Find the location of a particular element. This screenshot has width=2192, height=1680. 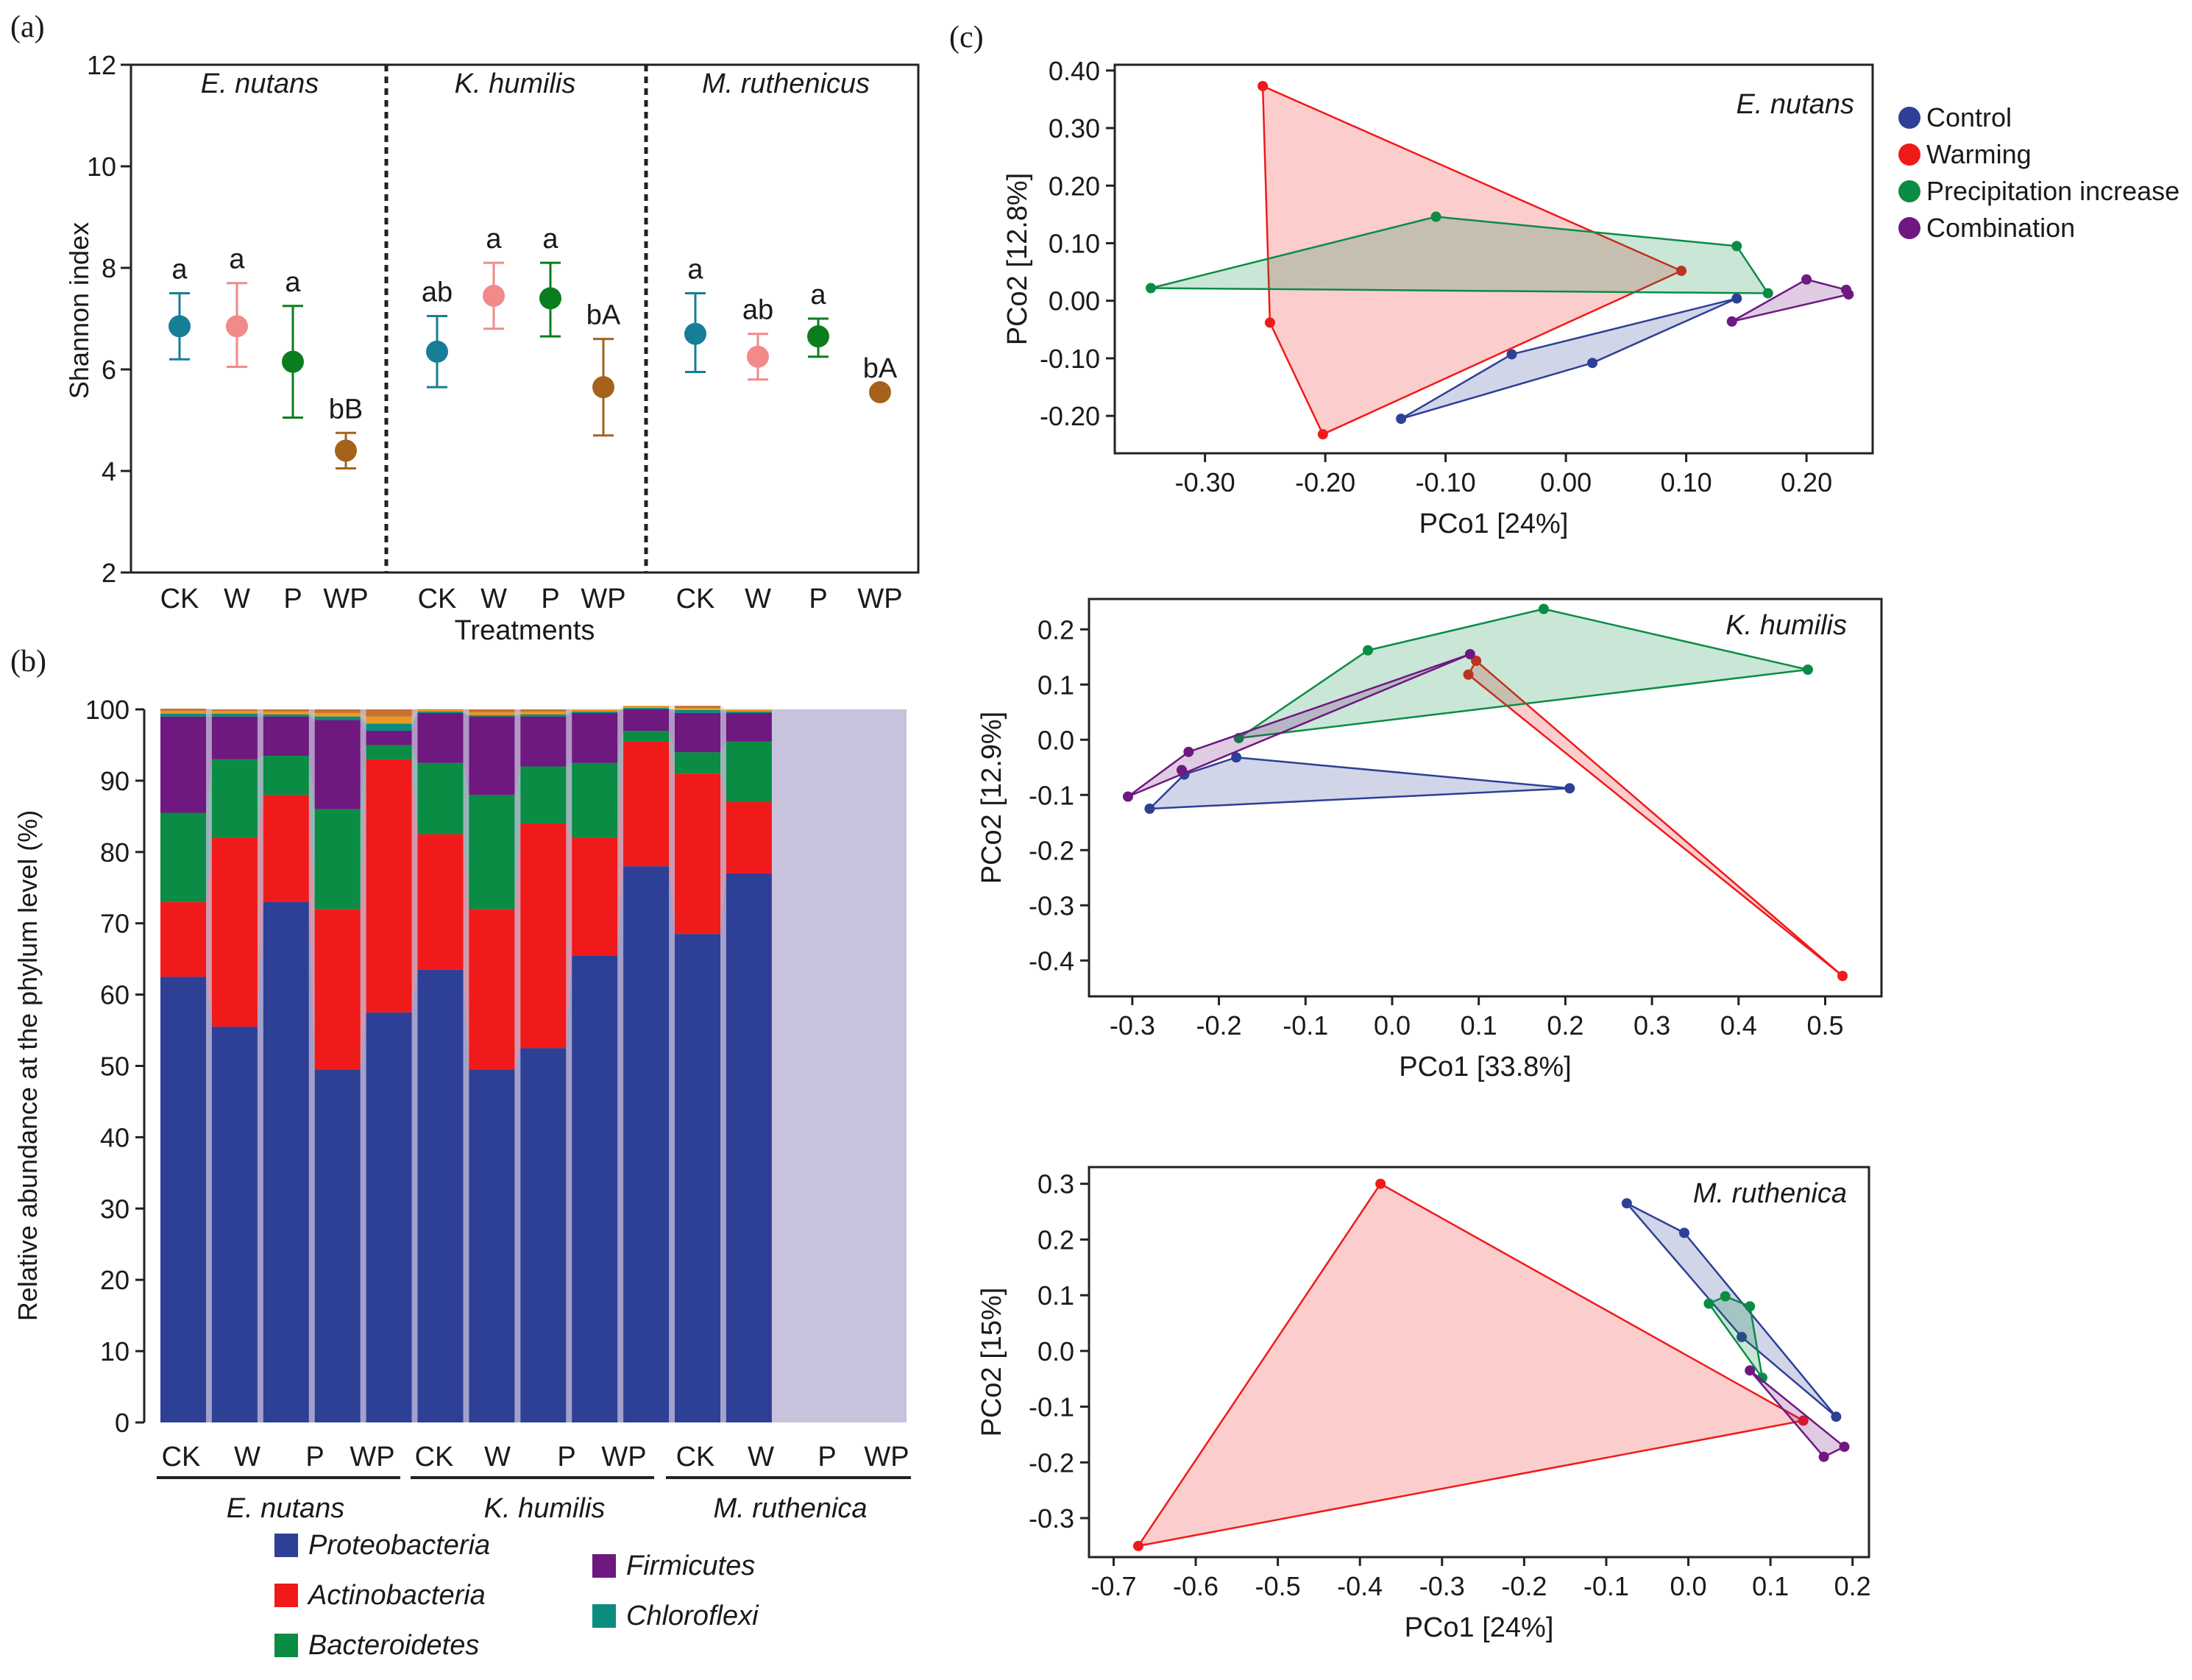

y-tick-label: -0.1 is located at coordinates (1051, 1407).